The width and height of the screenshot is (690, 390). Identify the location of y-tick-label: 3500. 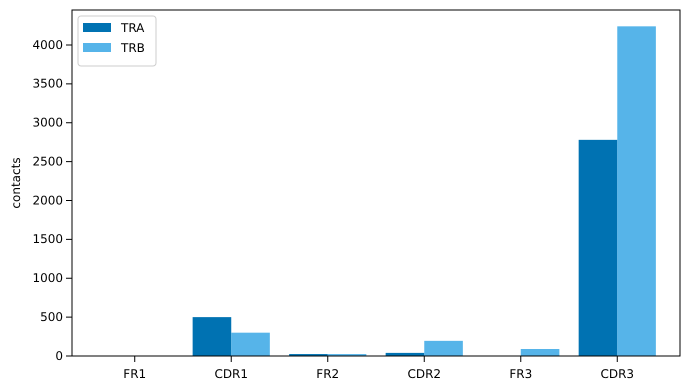
(47, 83).